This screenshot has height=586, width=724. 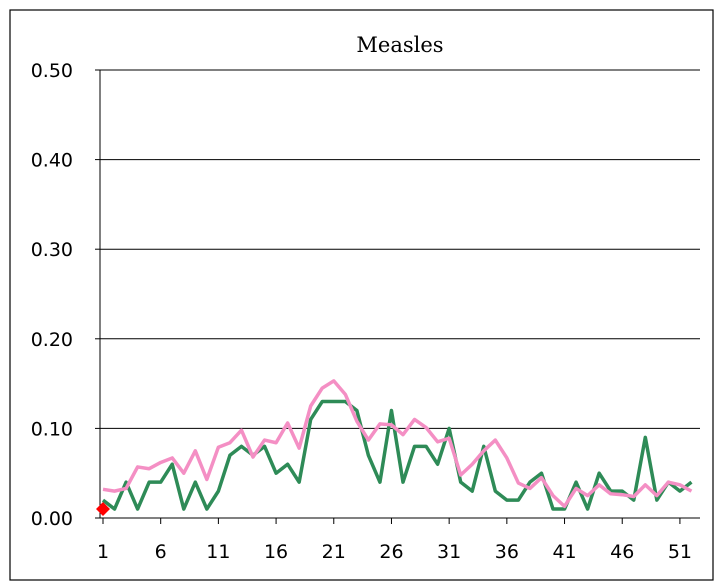 I want to click on x-axis-ticks: 1 6 11 16 21 26 31 36 41 46 51, so click(x=394, y=540).